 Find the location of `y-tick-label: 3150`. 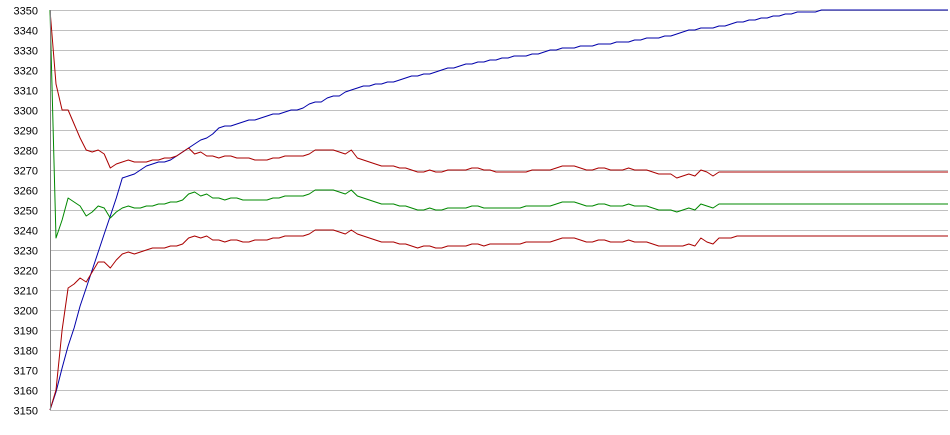

y-tick-label: 3150 is located at coordinates (26, 412).